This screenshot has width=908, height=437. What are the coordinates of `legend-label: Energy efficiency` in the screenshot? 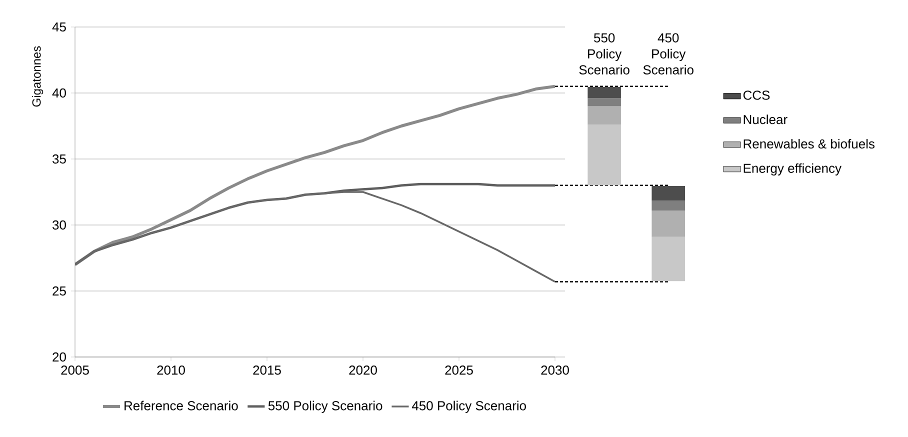 It's located at (793, 169).